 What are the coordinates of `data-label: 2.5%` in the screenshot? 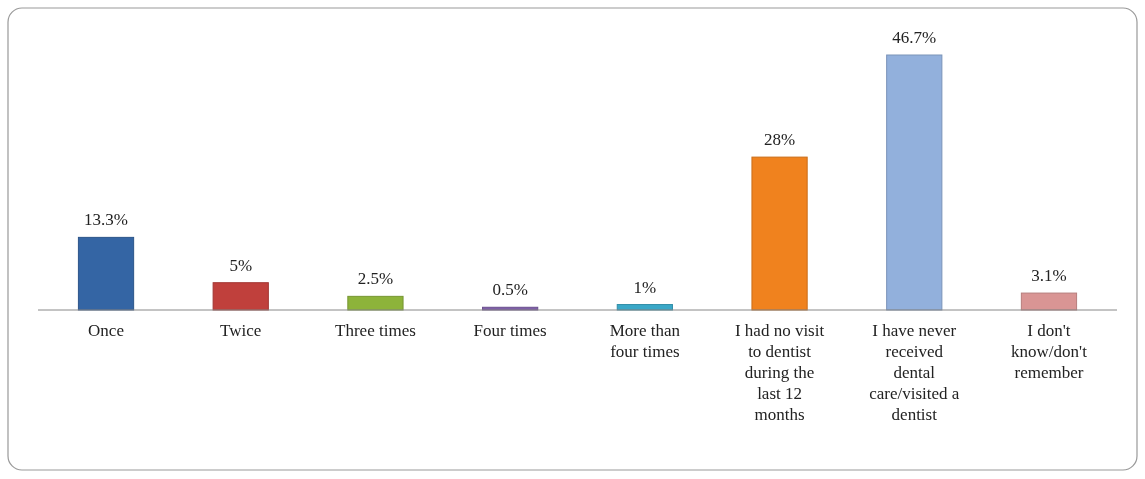 It's located at (375, 279).